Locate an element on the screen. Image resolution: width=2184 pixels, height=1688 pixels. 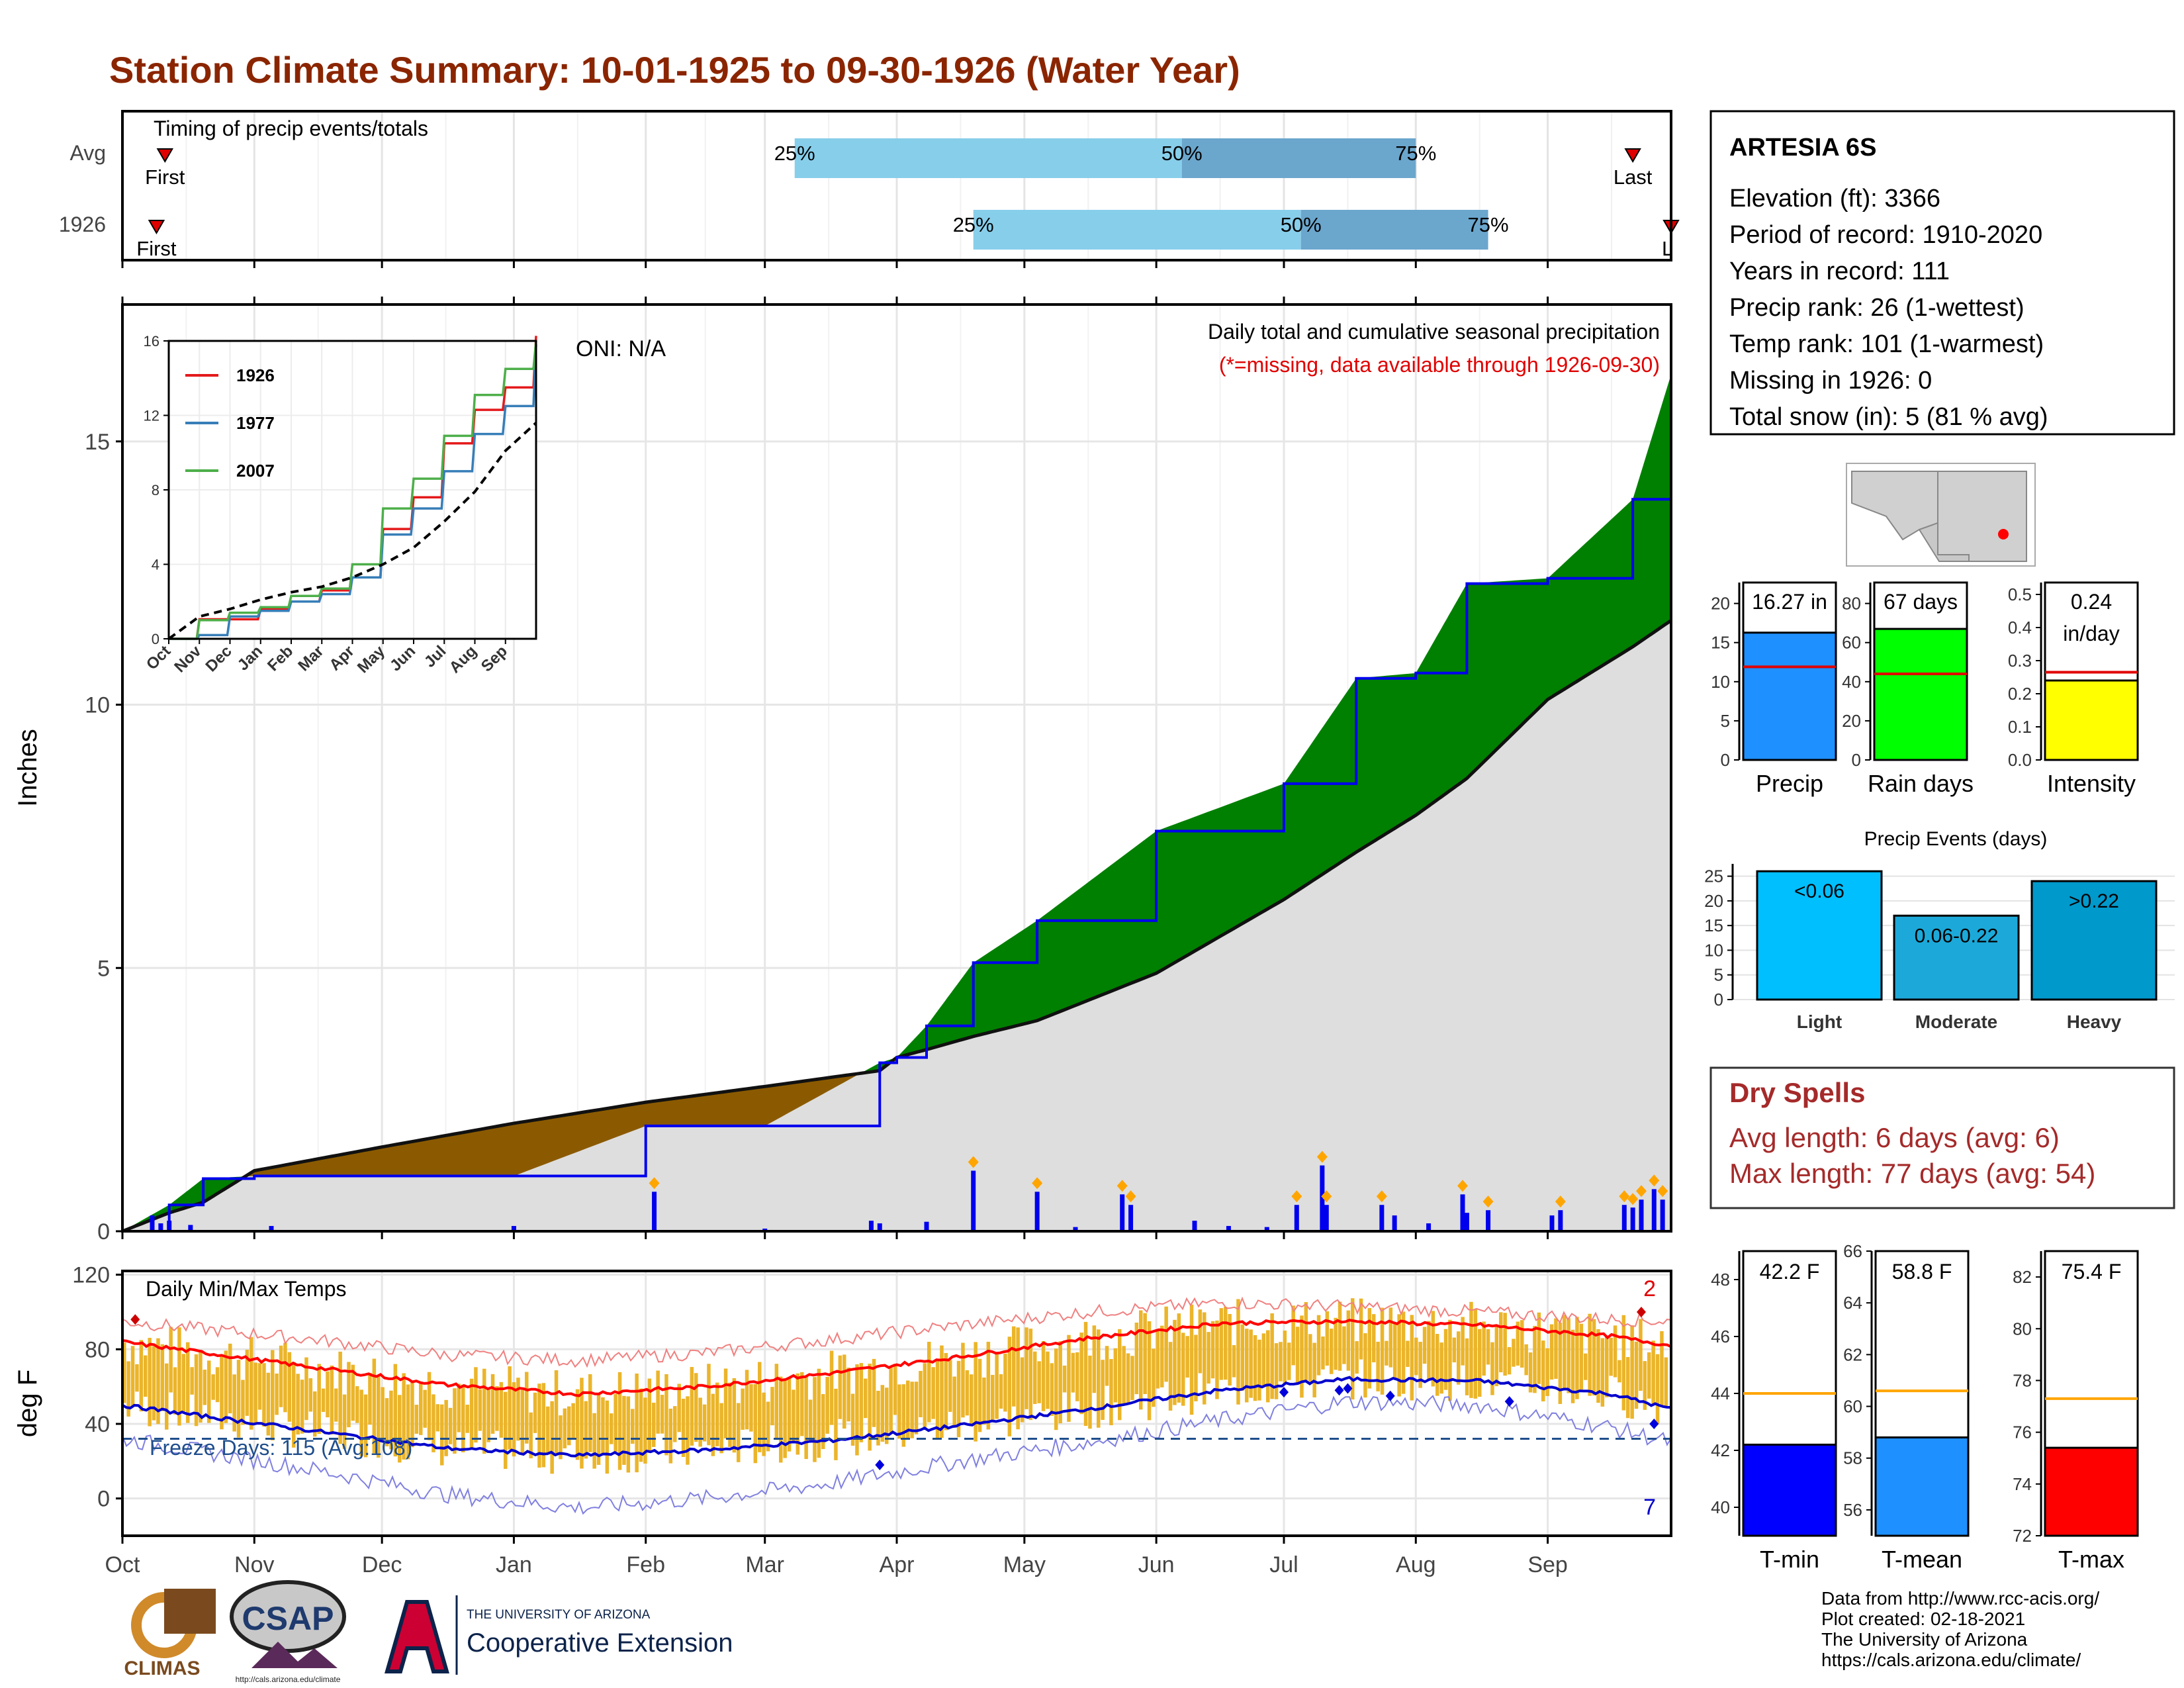
summary-tick-label: 0.1 is located at coordinates (2020, 727).